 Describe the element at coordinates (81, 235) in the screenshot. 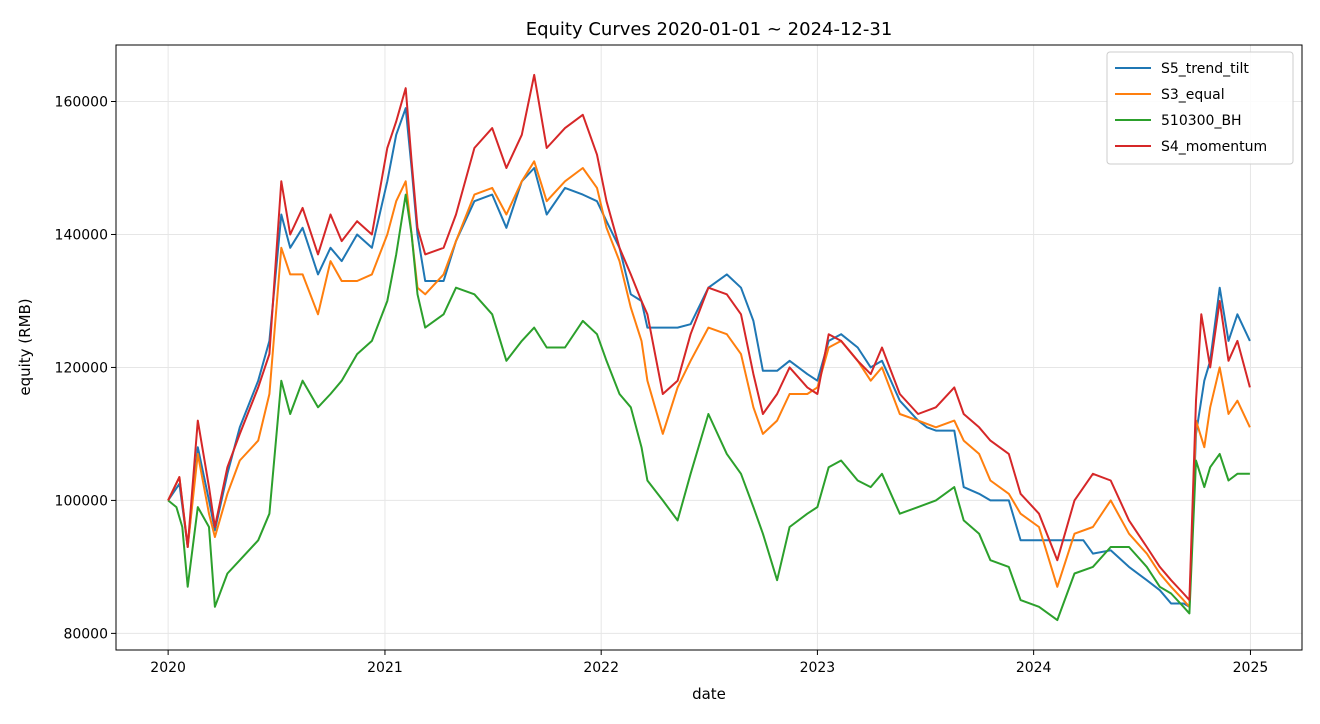

I see `y-tick-label: 140000` at that location.